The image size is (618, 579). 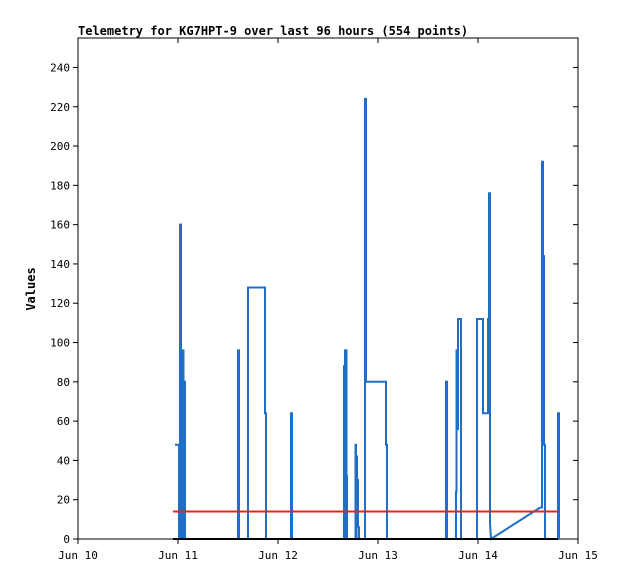 What do you see at coordinates (178, 555) in the screenshot?
I see `x-tick-label: Jun 11` at bounding box center [178, 555].